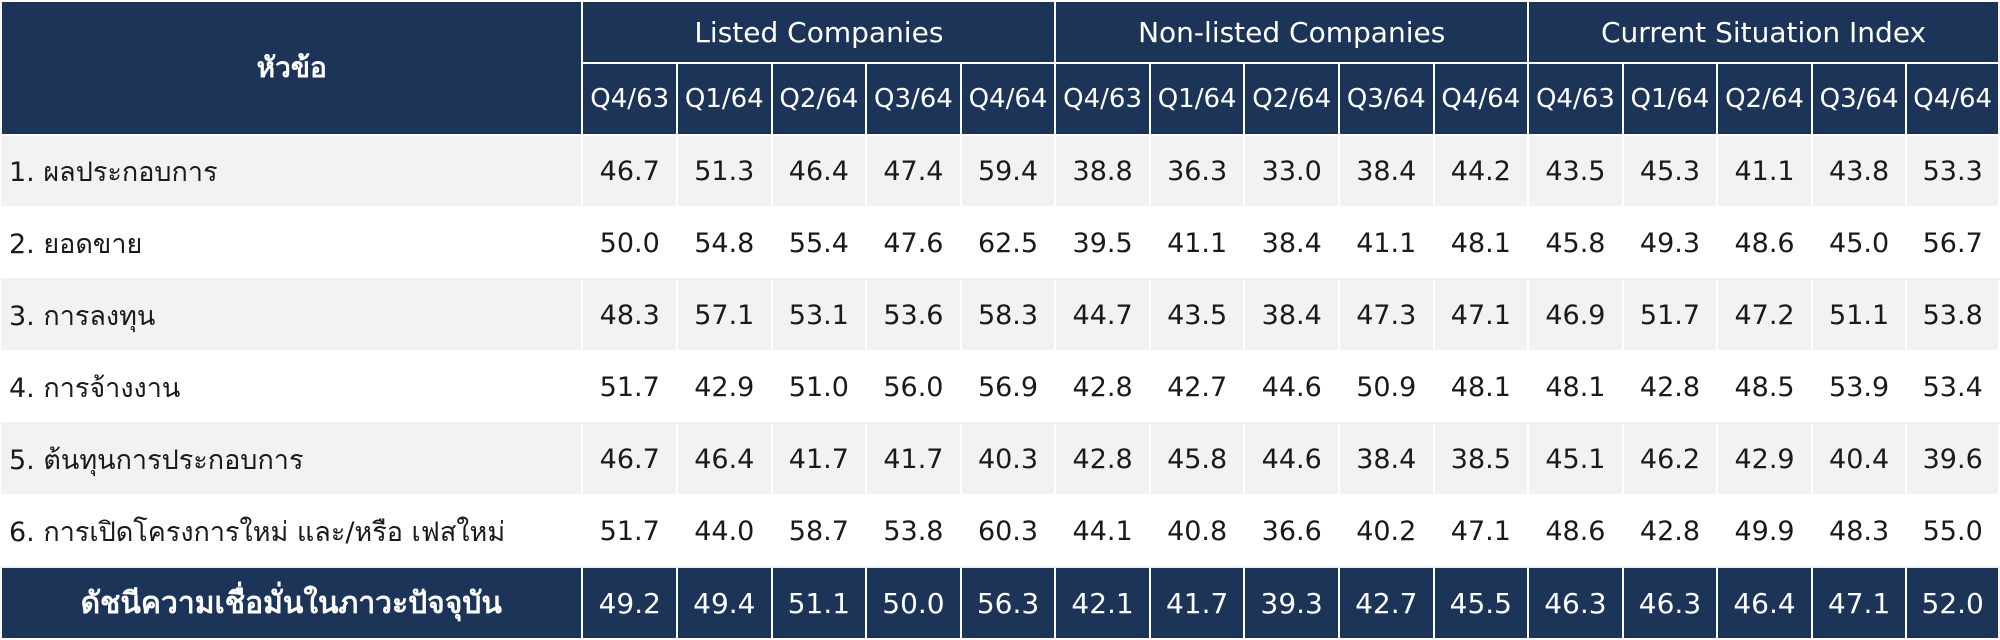 The image size is (2000, 640). I want to click on row-label: 6. การเปิดโครงการใหม่ และ/หรือ เฟสใหม่, so click(292, 531).